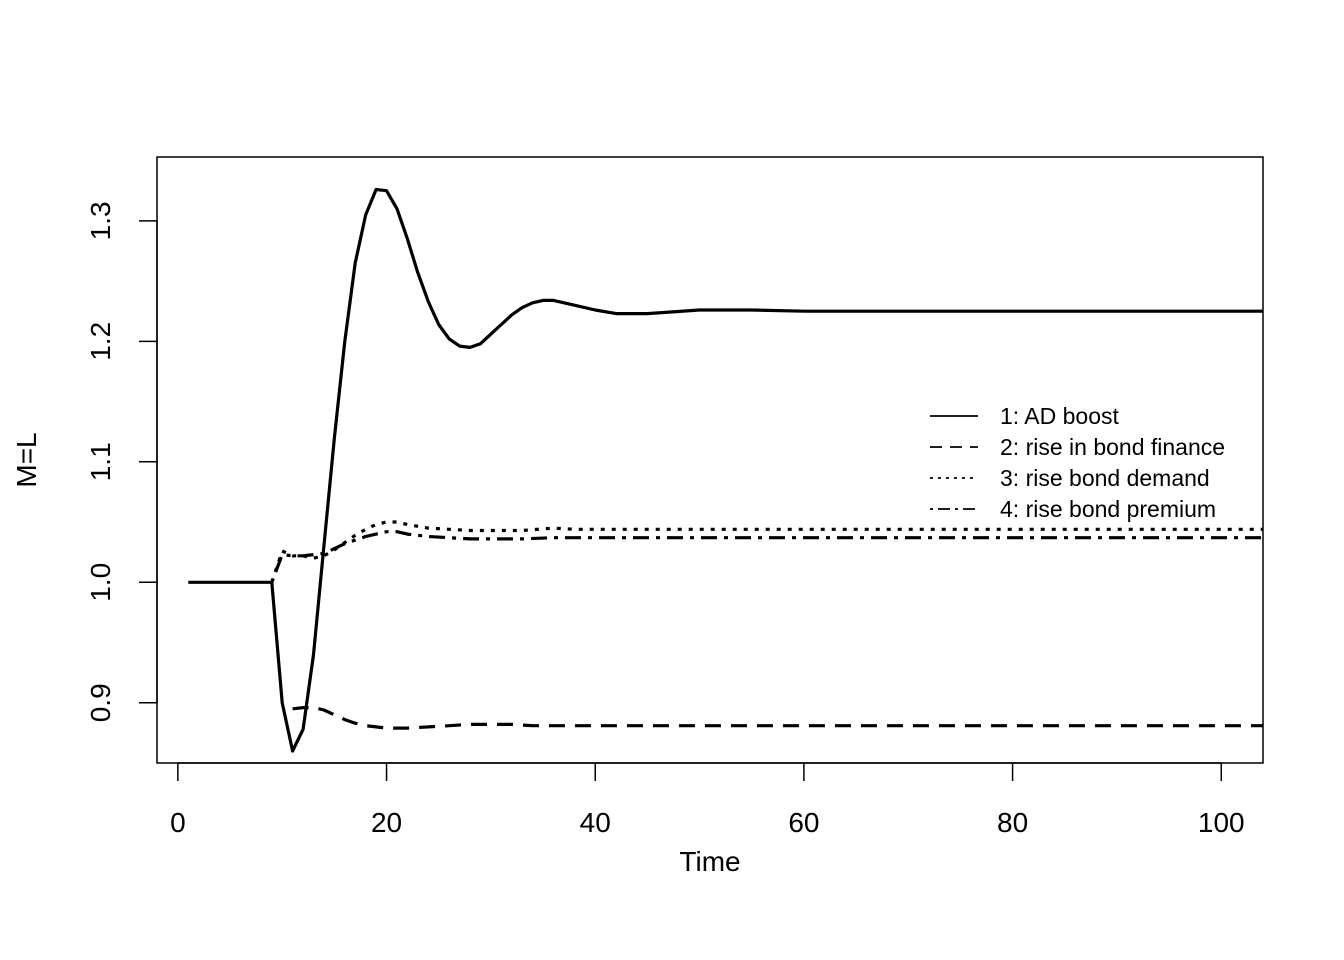 Image resolution: width=1344 pixels, height=960 pixels. Describe the element at coordinates (595, 822) in the screenshot. I see `x-tick-label: 40` at that location.